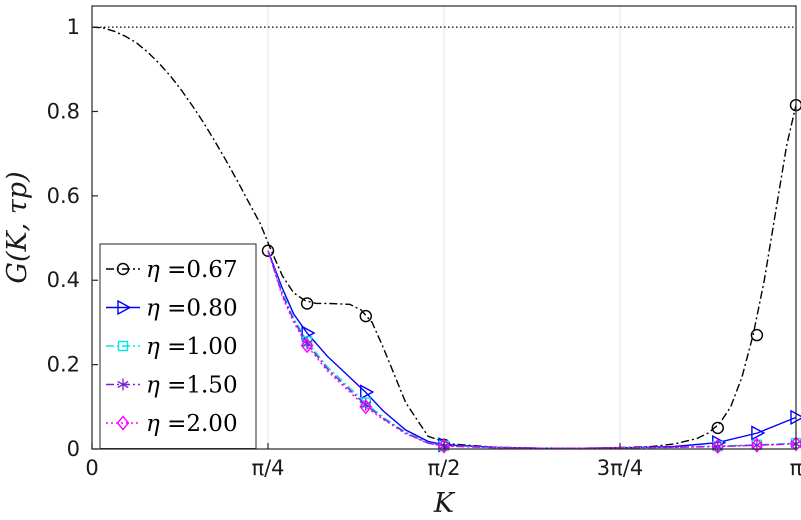 This screenshot has height=520, width=801. I want to click on legend-entry: η =0.80, so click(172, 309).